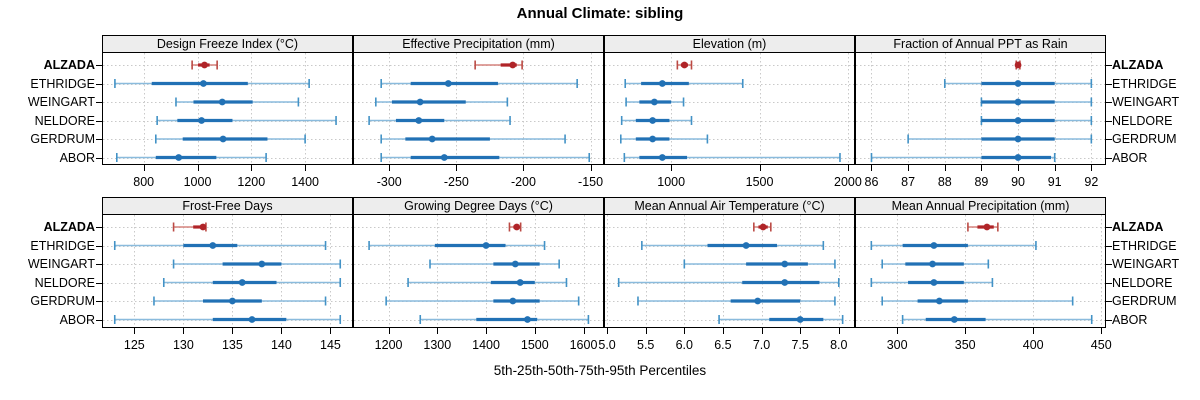 The height and width of the screenshot is (400, 1200). What do you see at coordinates (965, 345) in the screenshot?
I see `x-tick-label: 350` at bounding box center [965, 345].